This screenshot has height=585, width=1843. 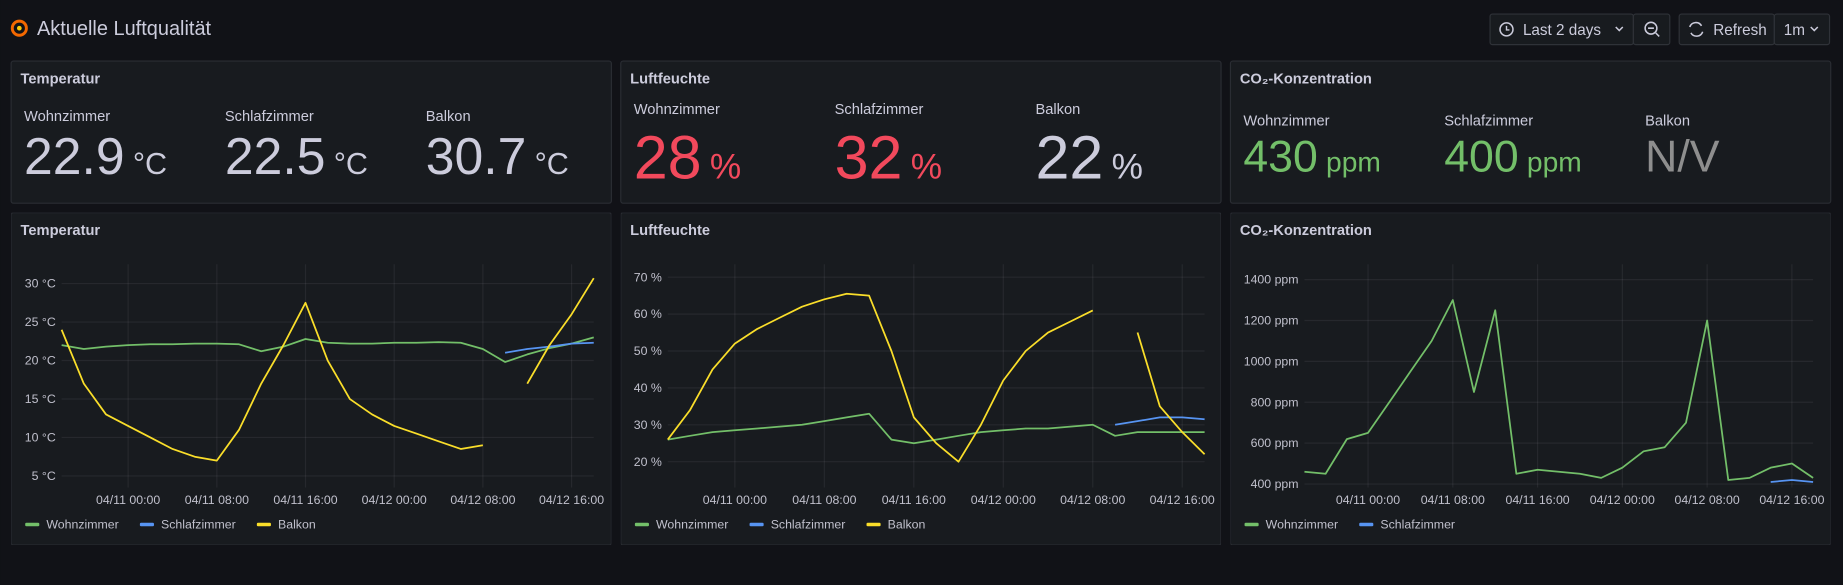 I want to click on stat-number: 30.7, so click(x=476, y=156).